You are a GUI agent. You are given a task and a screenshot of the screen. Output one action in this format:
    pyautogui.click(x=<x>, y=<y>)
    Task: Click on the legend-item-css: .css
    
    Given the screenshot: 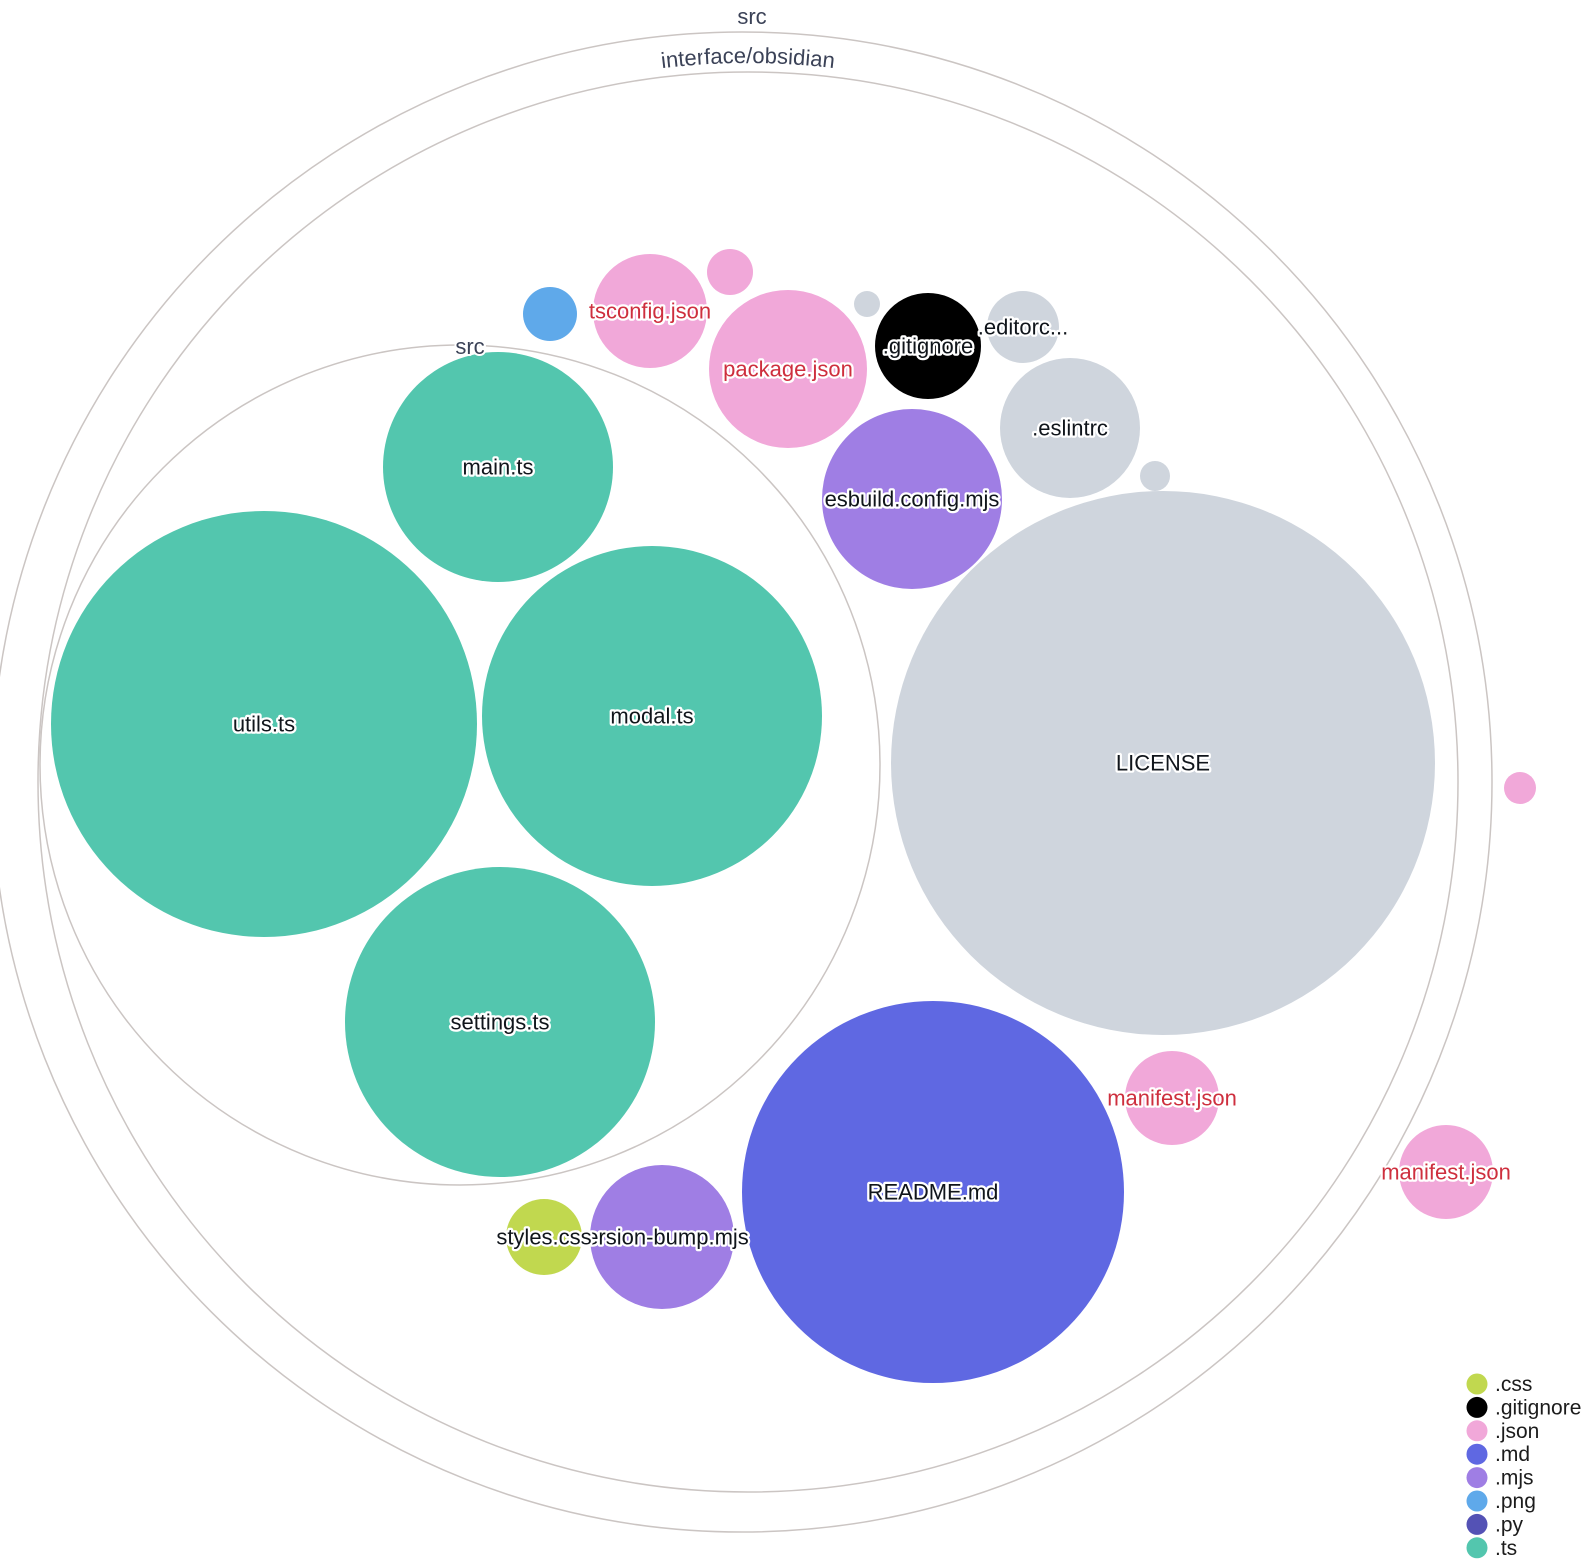 What is the action you would take?
    pyautogui.click(x=1499, y=1384)
    